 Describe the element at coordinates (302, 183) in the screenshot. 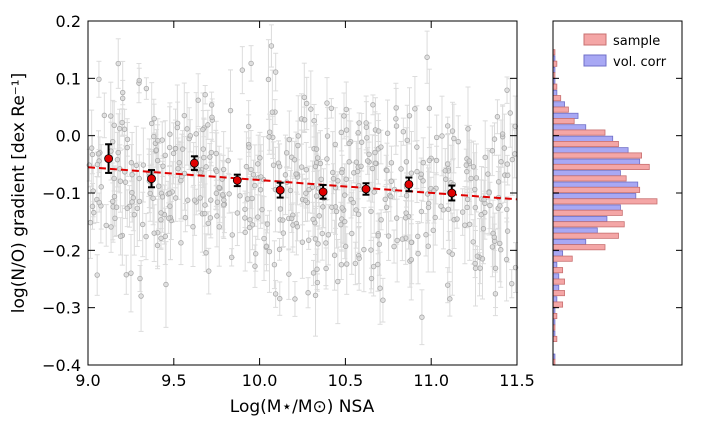

I see `fit-line` at that location.